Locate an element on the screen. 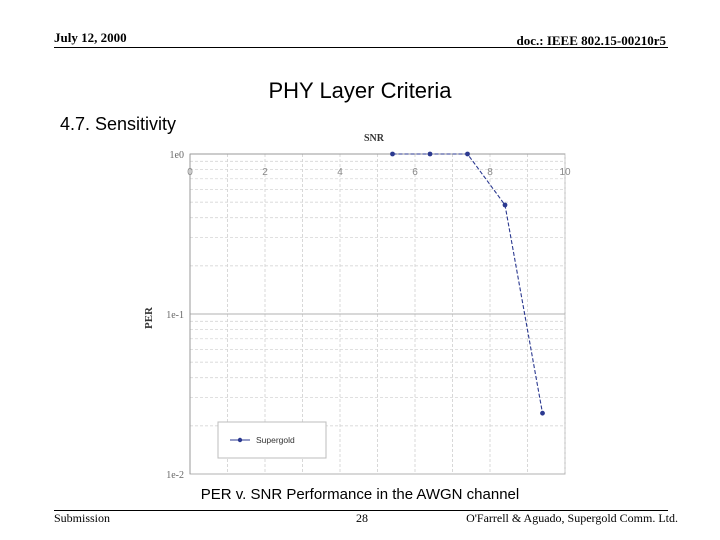  section-heading: 4.7. Sensitivity is located at coordinates (118, 124).